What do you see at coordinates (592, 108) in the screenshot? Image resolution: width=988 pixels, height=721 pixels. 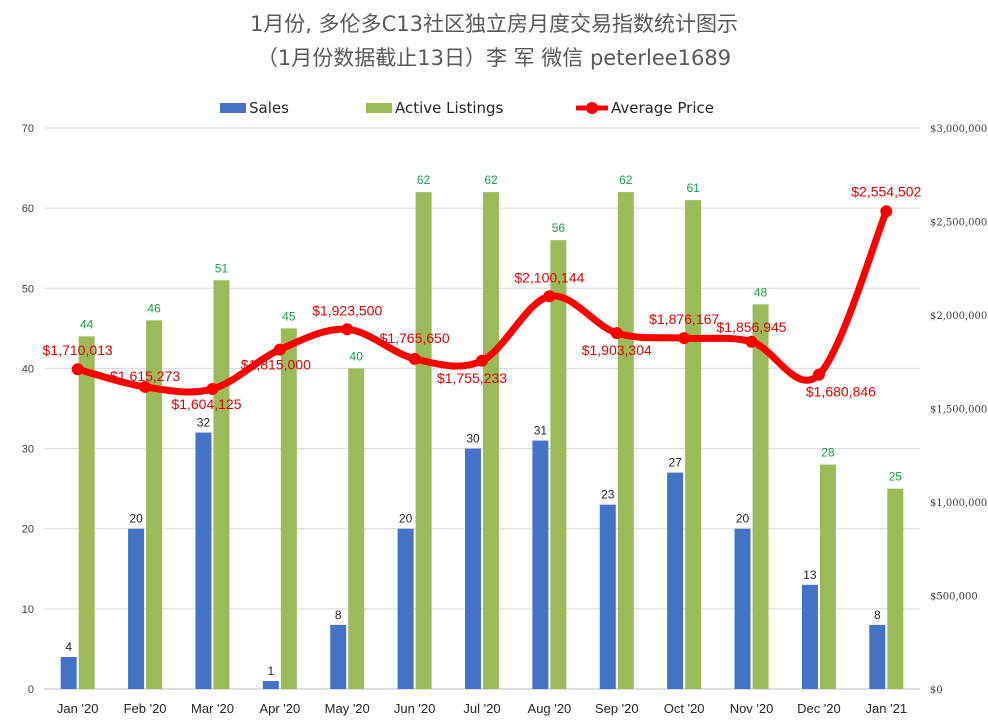 I see `legend-swatch-average-price` at bounding box center [592, 108].